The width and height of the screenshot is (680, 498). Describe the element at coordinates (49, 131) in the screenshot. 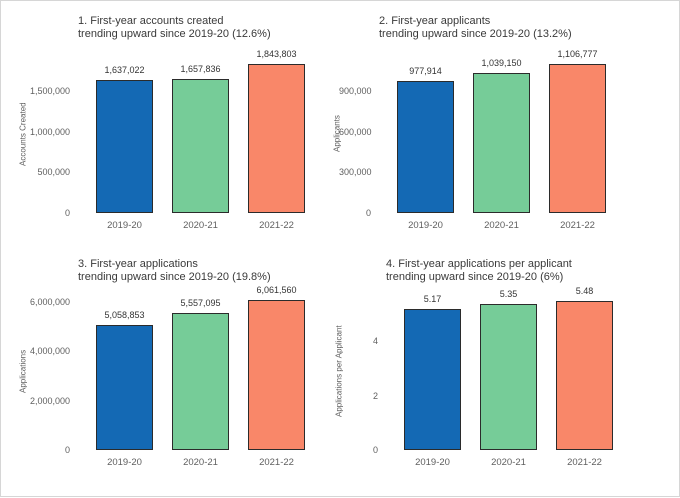

I see `y-tick-label: 1,000,000` at that location.